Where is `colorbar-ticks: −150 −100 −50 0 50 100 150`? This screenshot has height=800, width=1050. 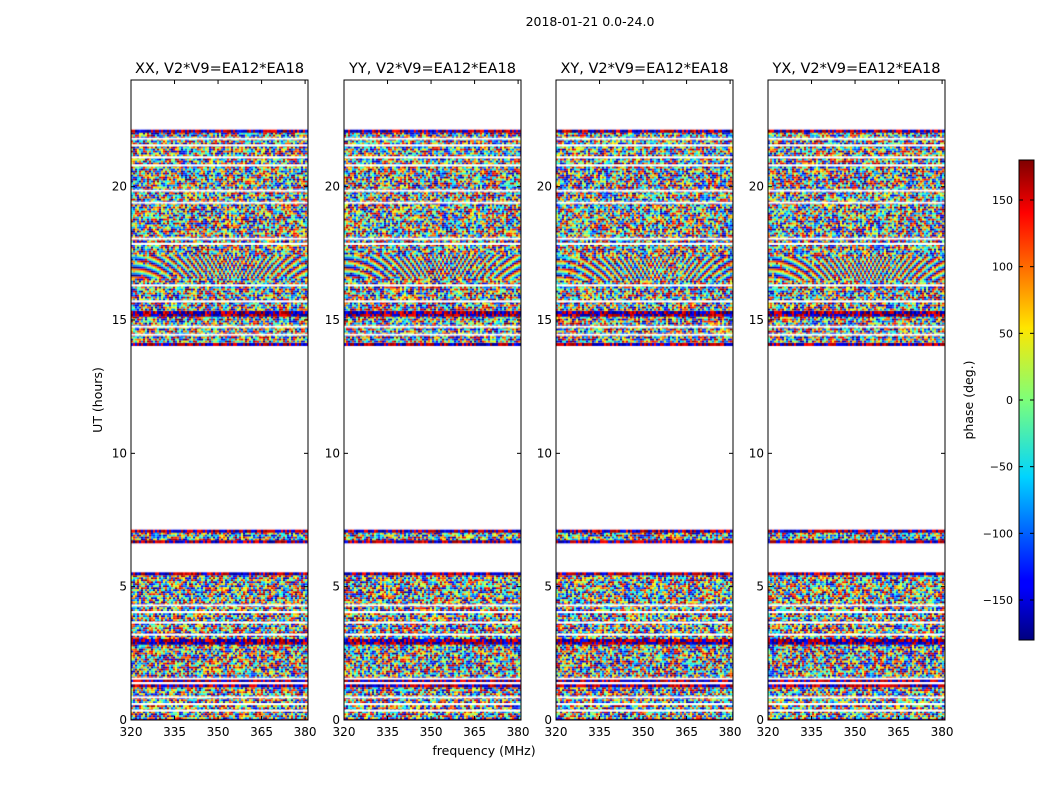
colorbar-ticks: −150 −100 −50 0 50 100 150 is located at coordinates (1008, 400).